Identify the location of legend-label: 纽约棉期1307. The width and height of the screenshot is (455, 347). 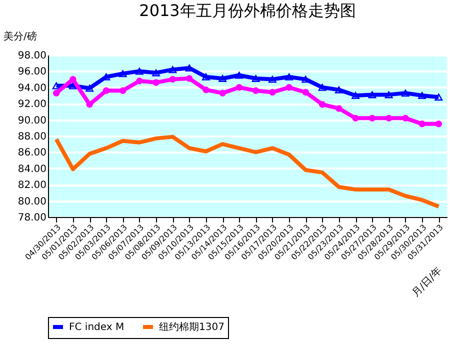
(191, 327).